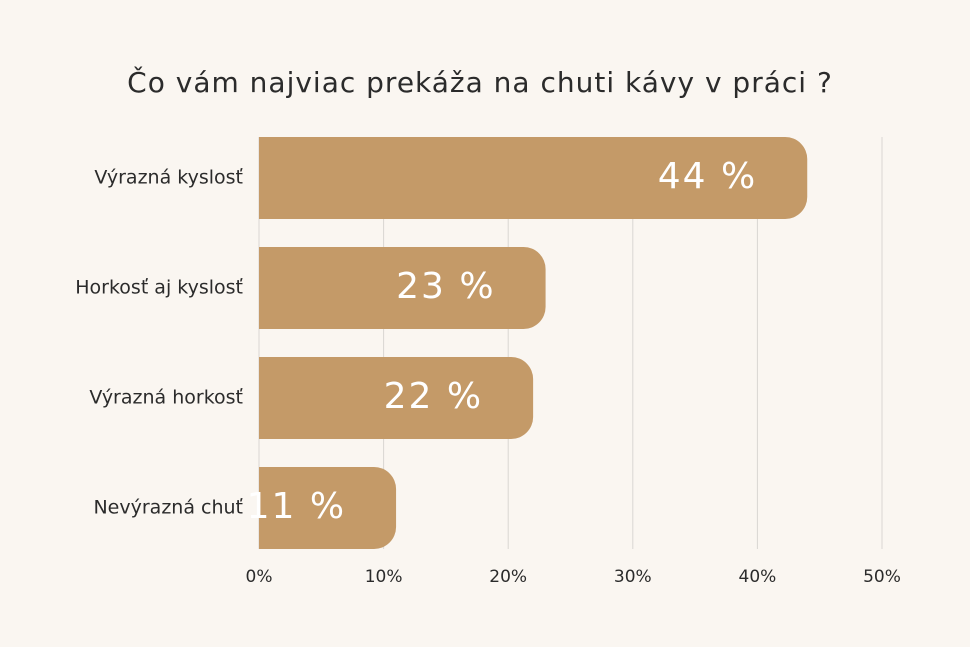  I want to click on category-label: Nevýrazná chuť, so click(168, 508).